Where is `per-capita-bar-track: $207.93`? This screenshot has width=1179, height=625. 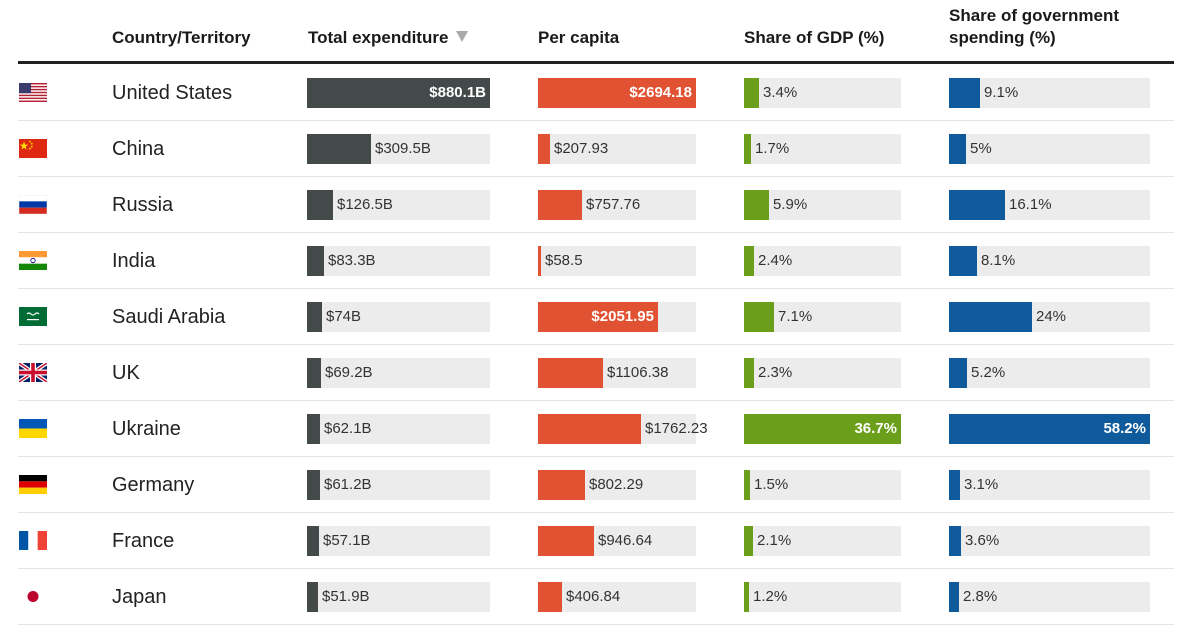 per-capita-bar-track: $207.93 is located at coordinates (617, 149).